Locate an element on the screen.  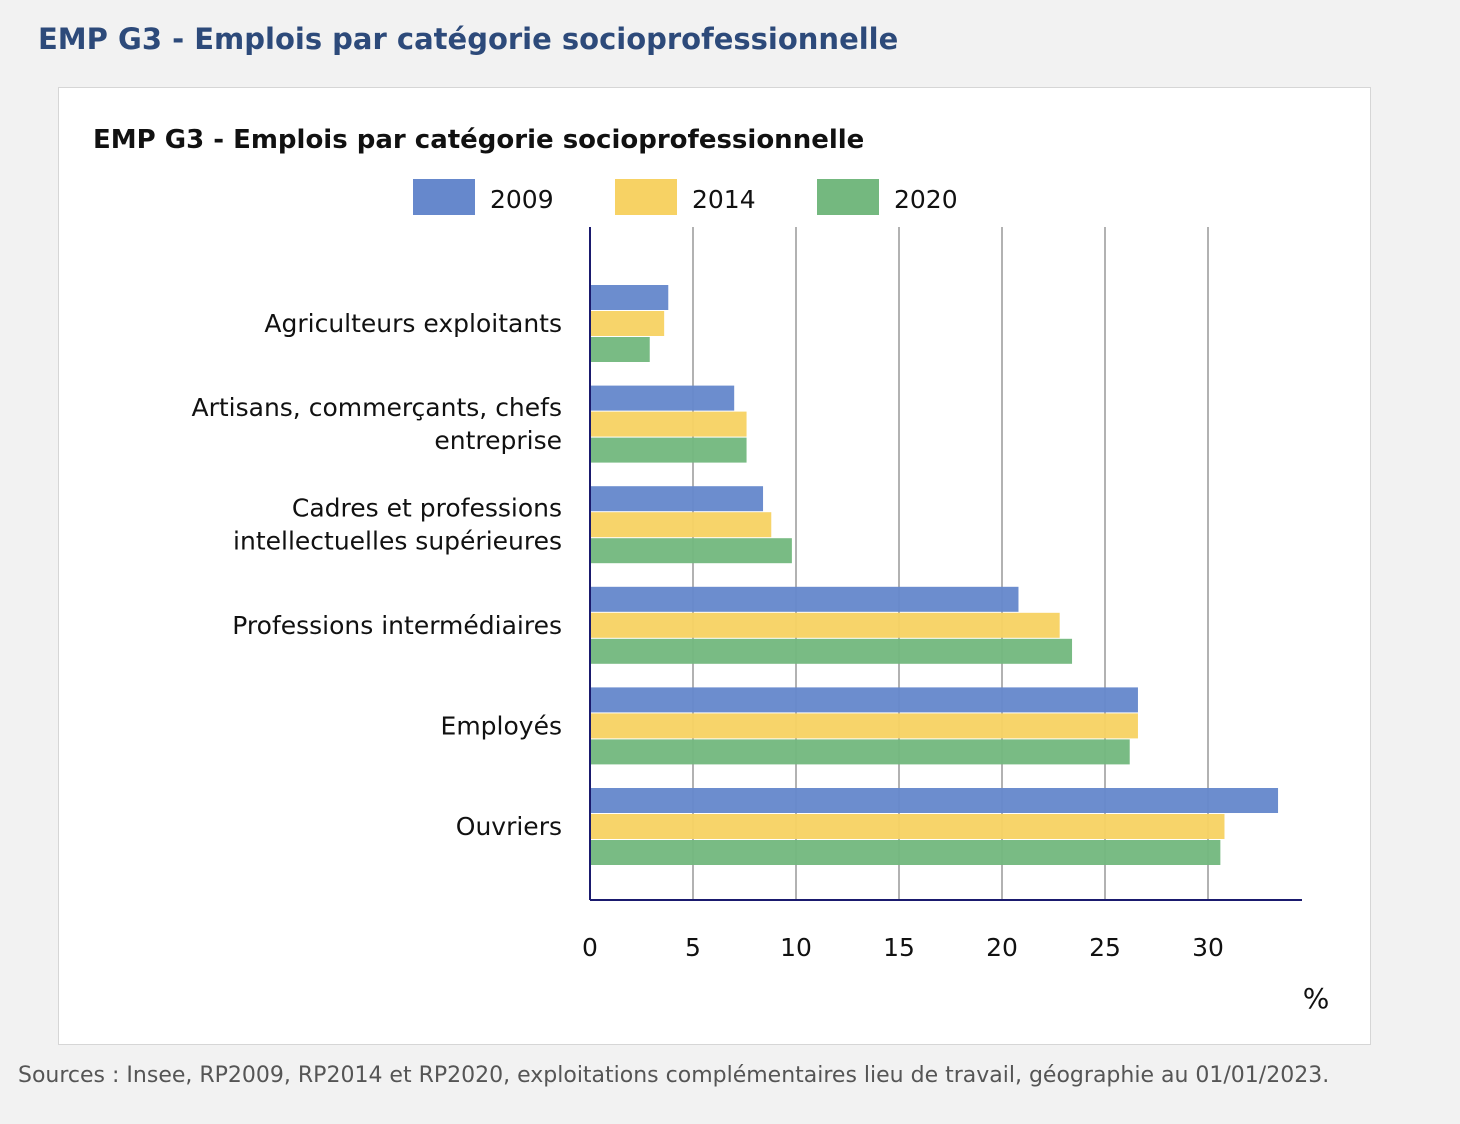
category-label: Artisans, commerçants, chefs is located at coordinates (376, 407).